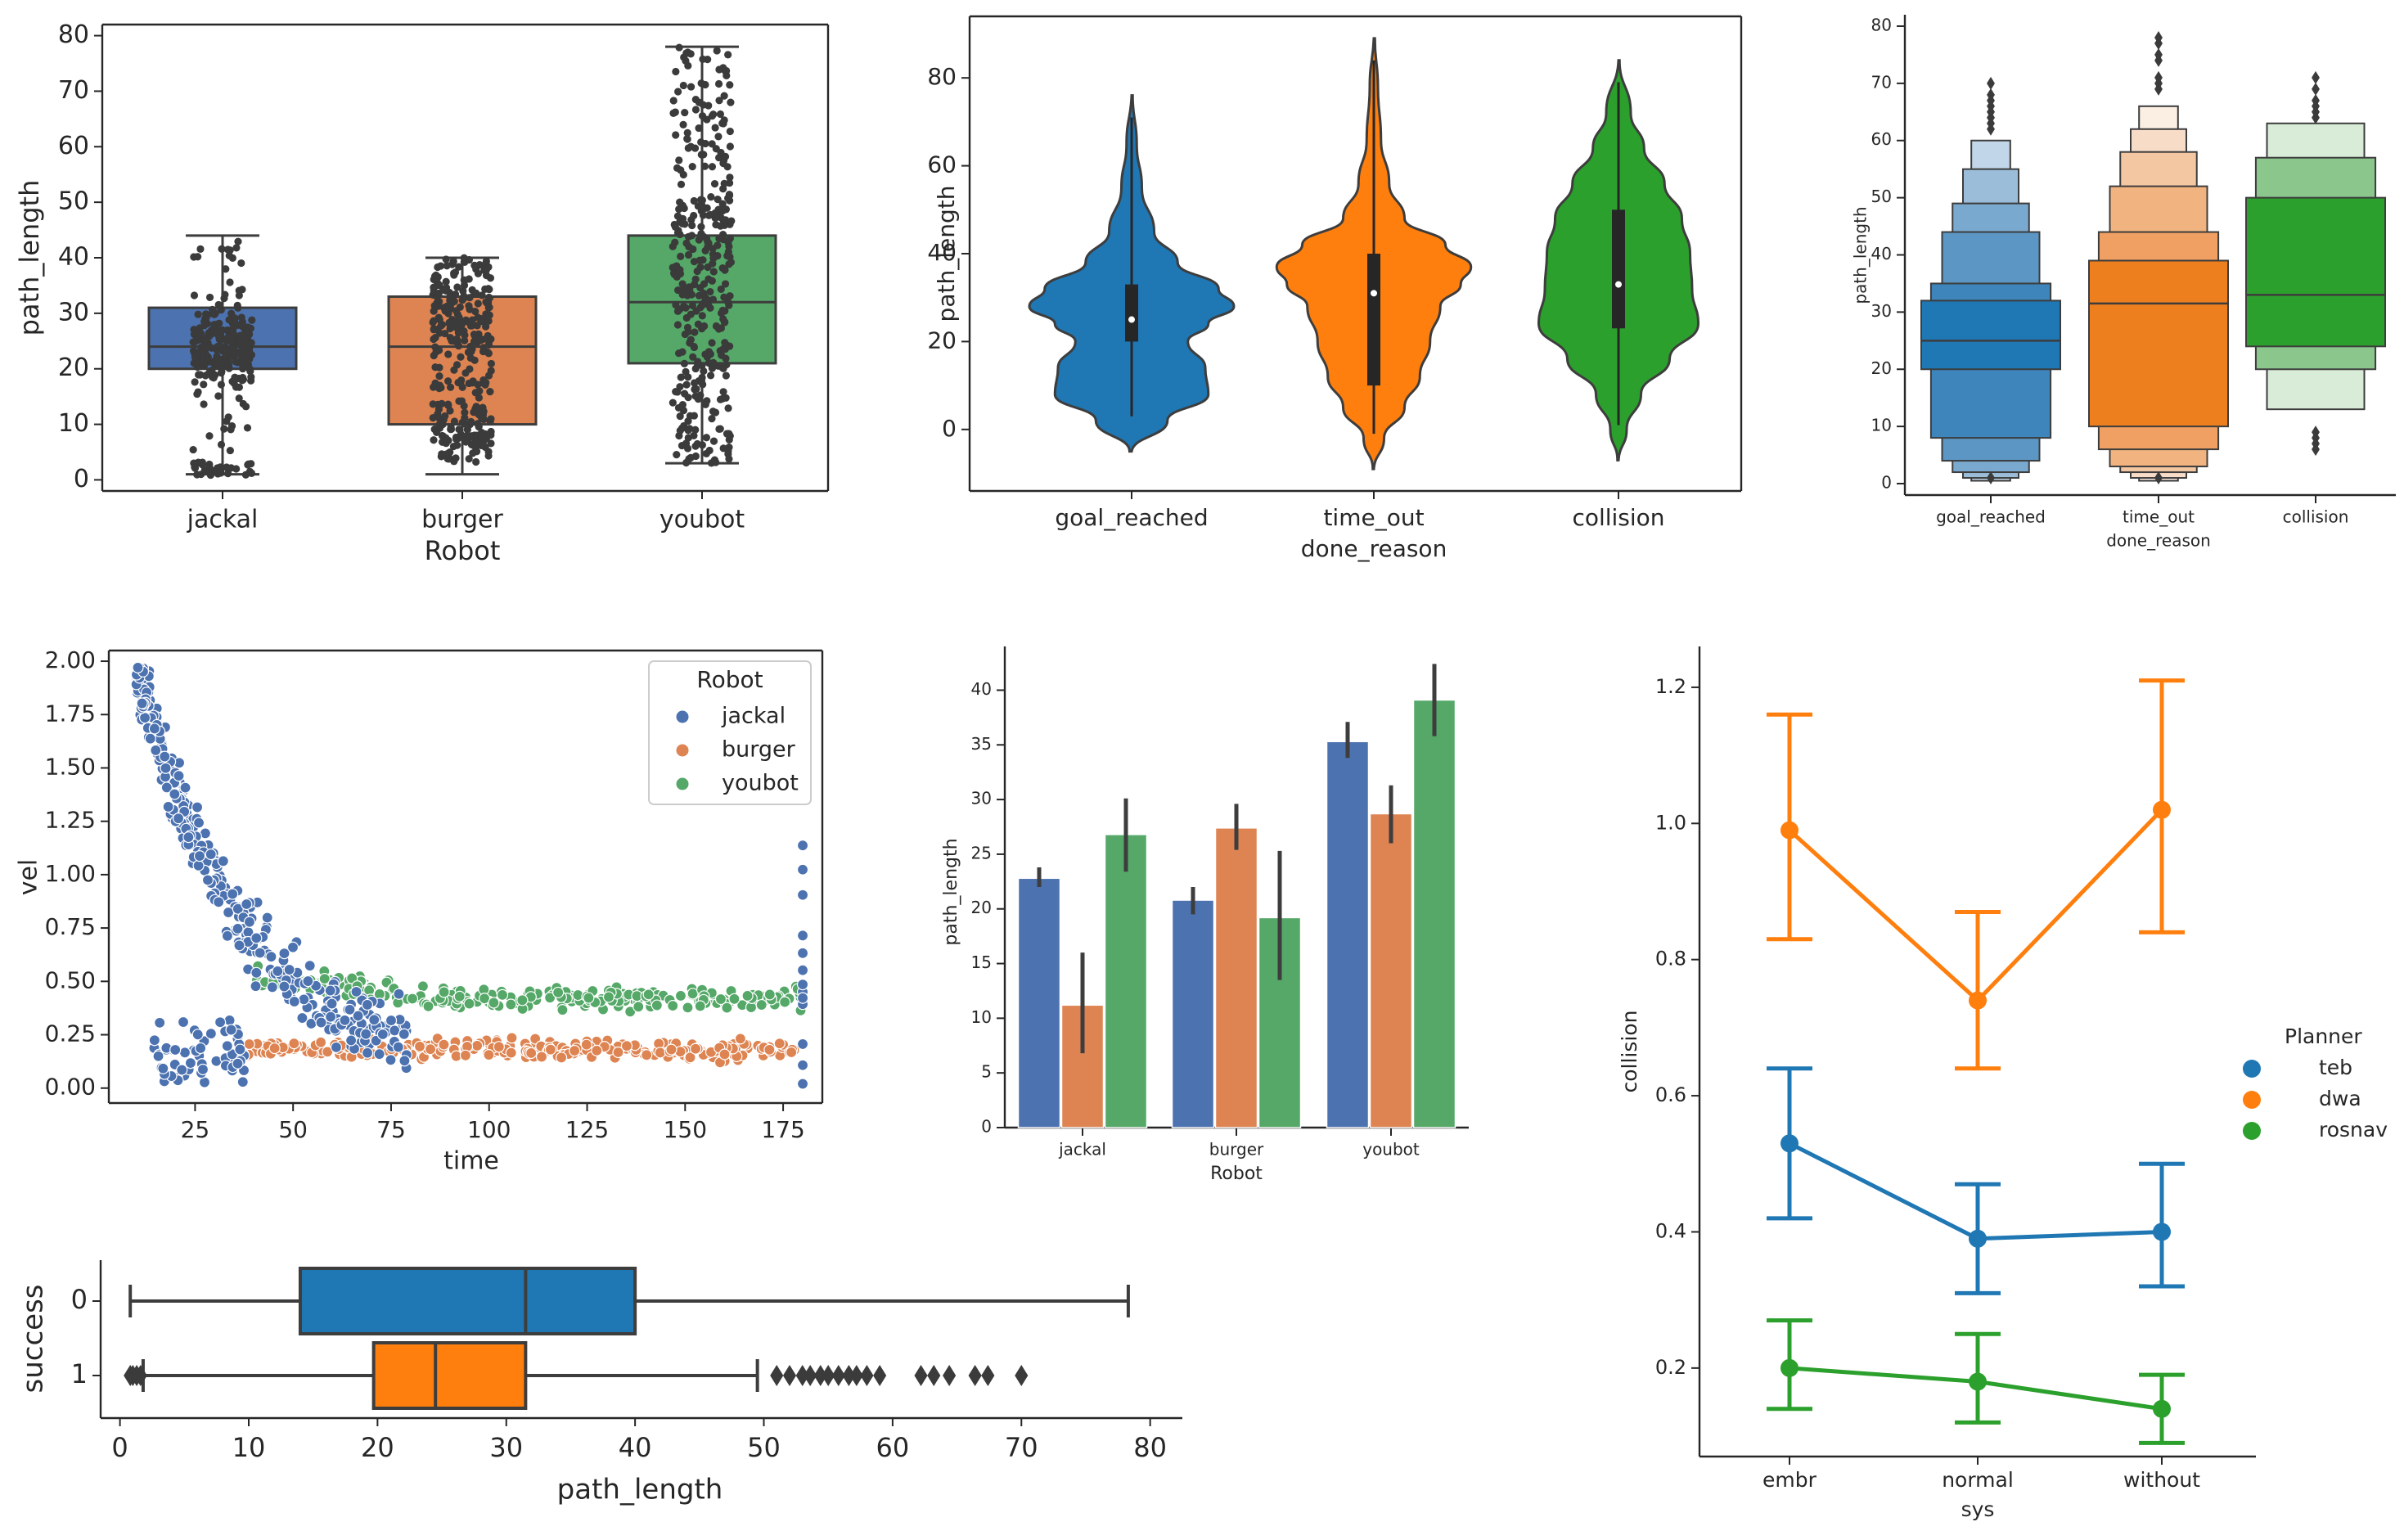 This screenshot has height=1540, width=2404. What do you see at coordinates (489, 1129) in the screenshot?
I see `c4-xtick-label: 100` at bounding box center [489, 1129].